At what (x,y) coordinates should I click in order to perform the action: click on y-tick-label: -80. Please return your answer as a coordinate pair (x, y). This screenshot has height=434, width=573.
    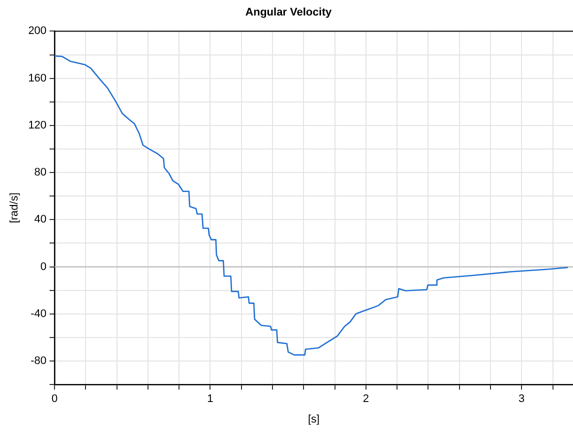
    Looking at the image, I should click on (38, 361).